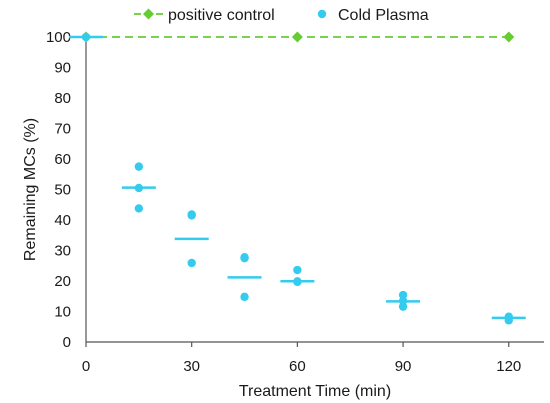  Describe the element at coordinates (62, 251) in the screenshot. I see `y-tick-label: 30` at that location.